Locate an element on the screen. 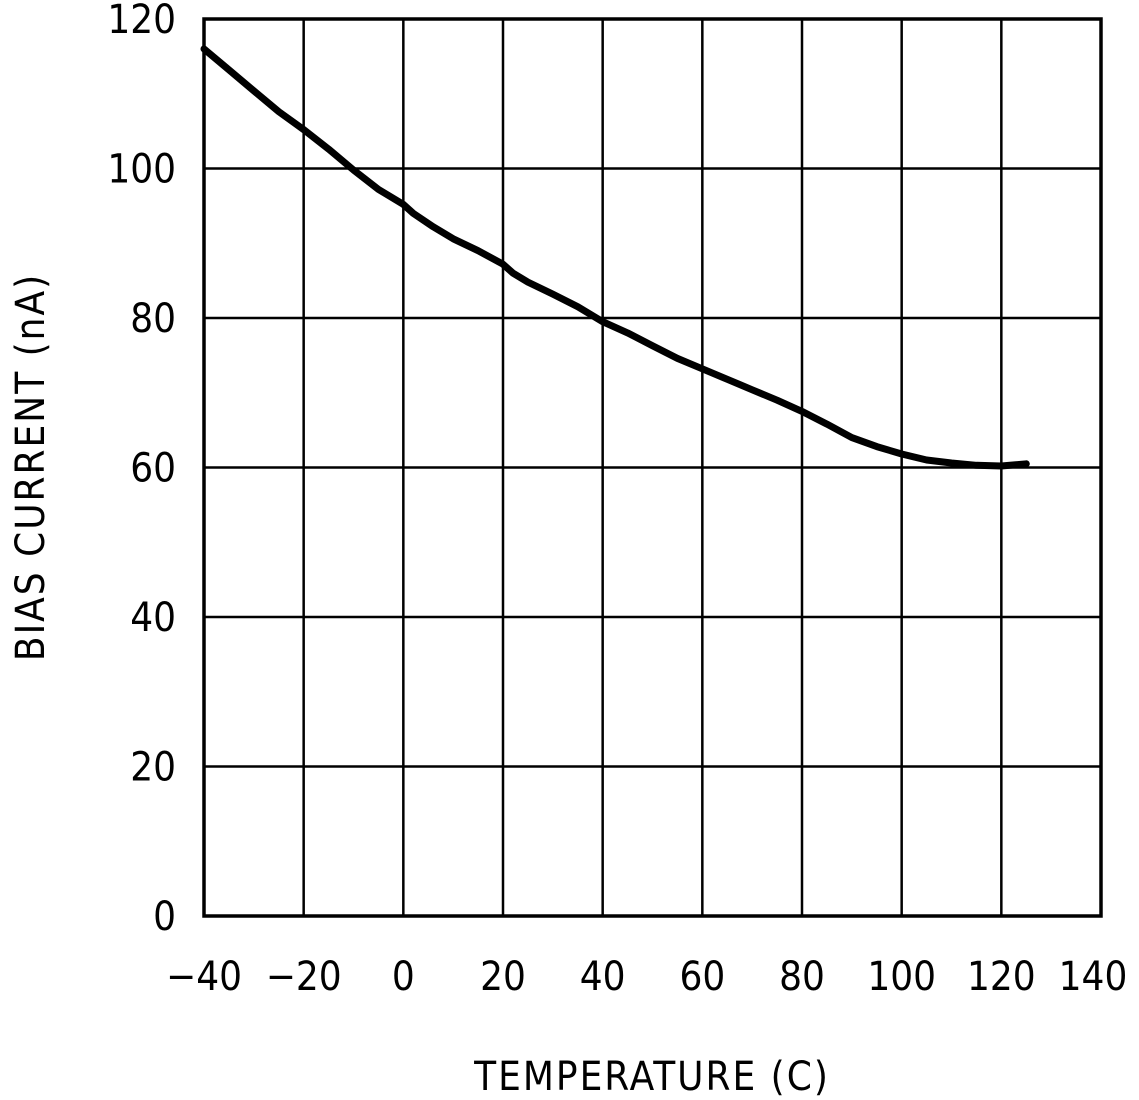 The width and height of the screenshot is (1139, 1100). x-tick-label: 80 is located at coordinates (802, 977).